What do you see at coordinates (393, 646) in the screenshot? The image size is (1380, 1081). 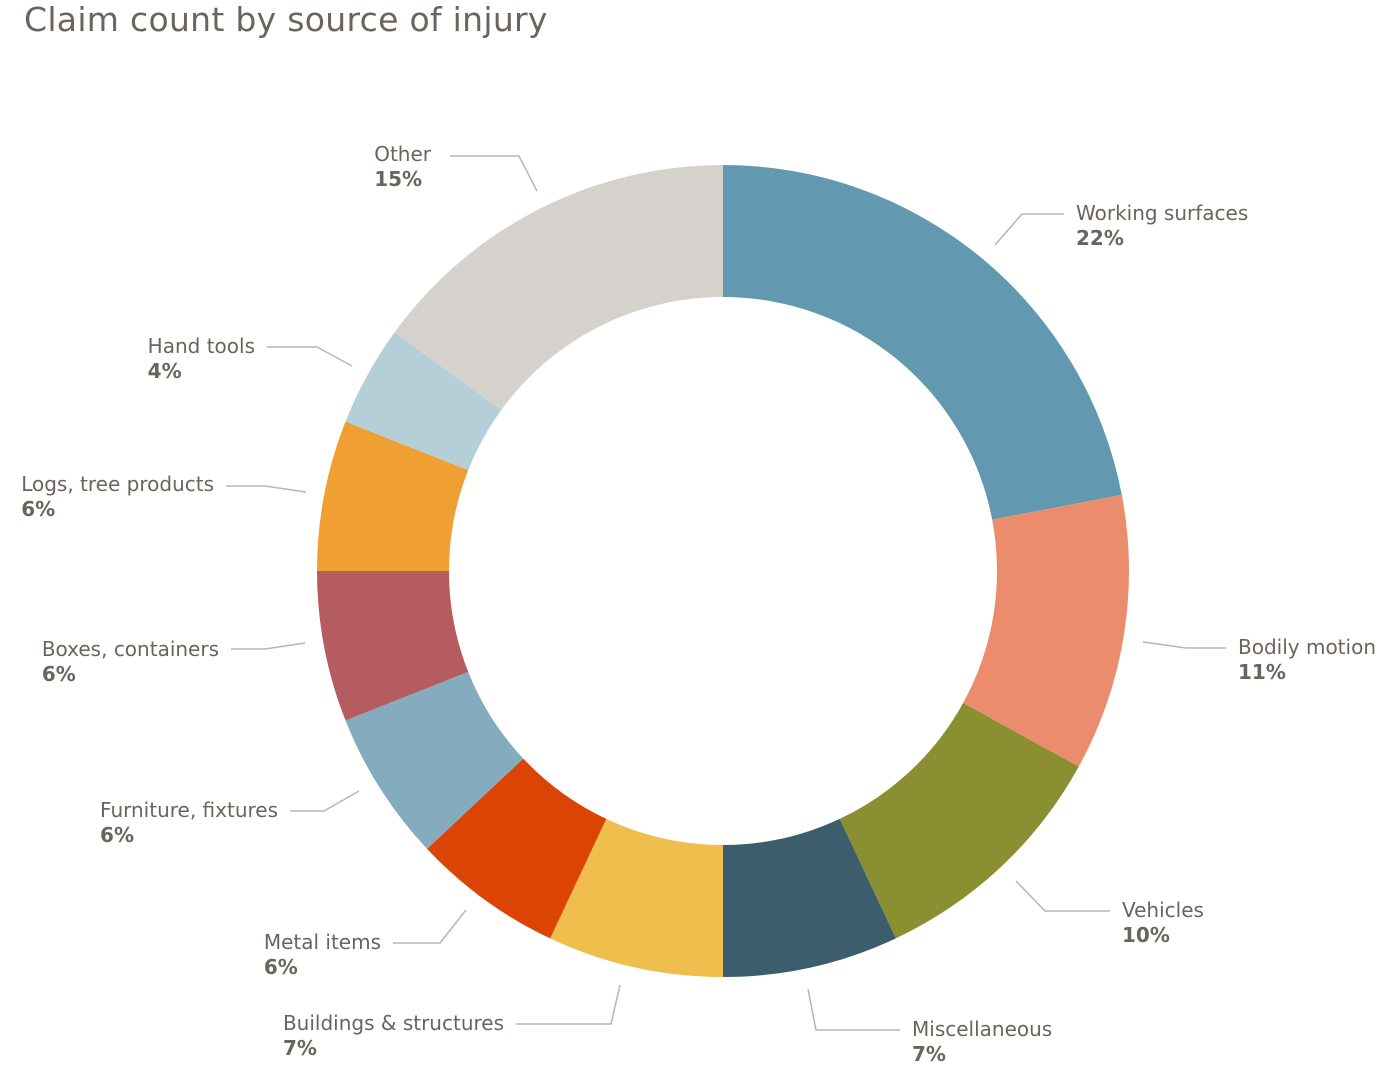 I see `slice-boxes-containers` at bounding box center [393, 646].